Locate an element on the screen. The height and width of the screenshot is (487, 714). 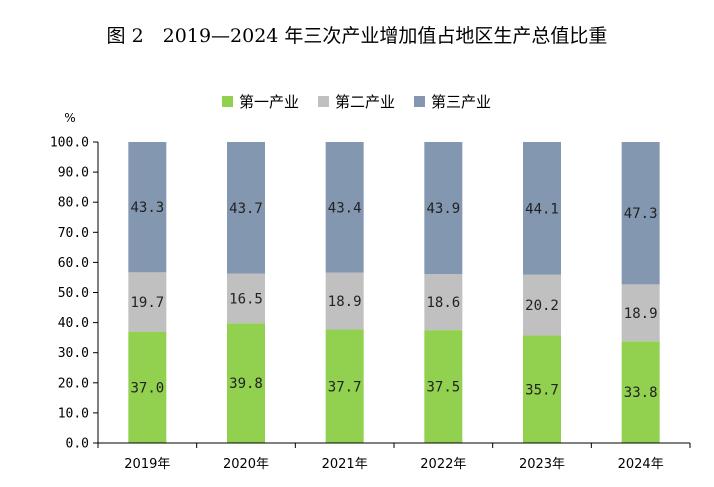
x-tick-label-3: 2021年 is located at coordinates (345, 464).